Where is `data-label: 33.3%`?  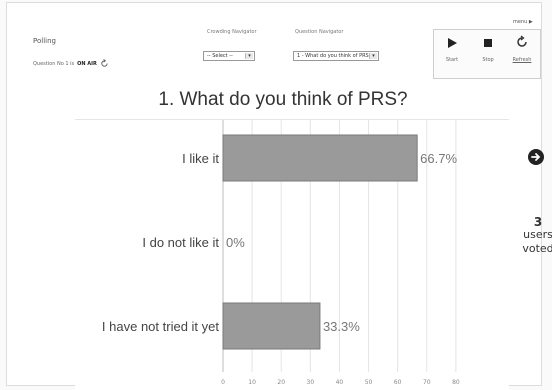 data-label: 33.3% is located at coordinates (341, 326).